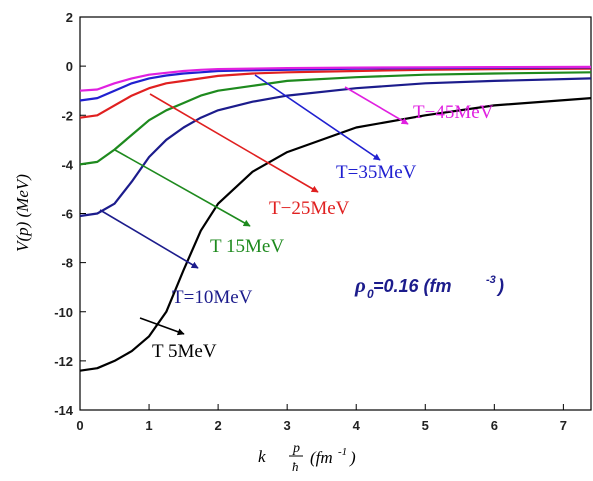 The height and width of the screenshot is (481, 593). What do you see at coordinates (69, 17) in the screenshot?
I see `y-tick-label: 2` at bounding box center [69, 17].